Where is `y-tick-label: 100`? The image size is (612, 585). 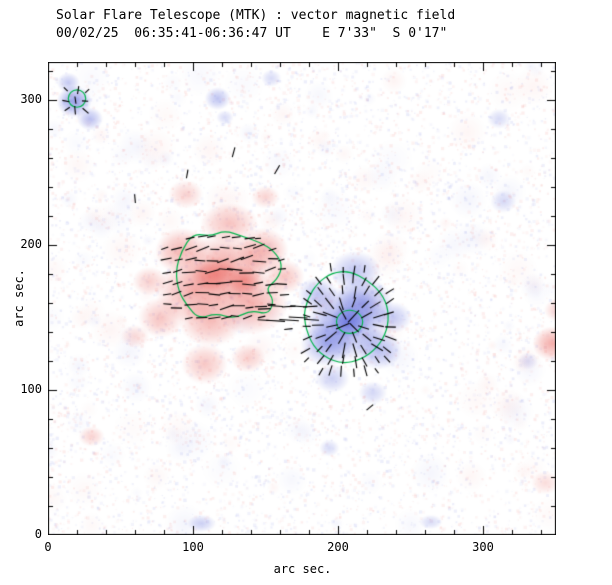 y-tick-label: 100 is located at coordinates (31, 389).